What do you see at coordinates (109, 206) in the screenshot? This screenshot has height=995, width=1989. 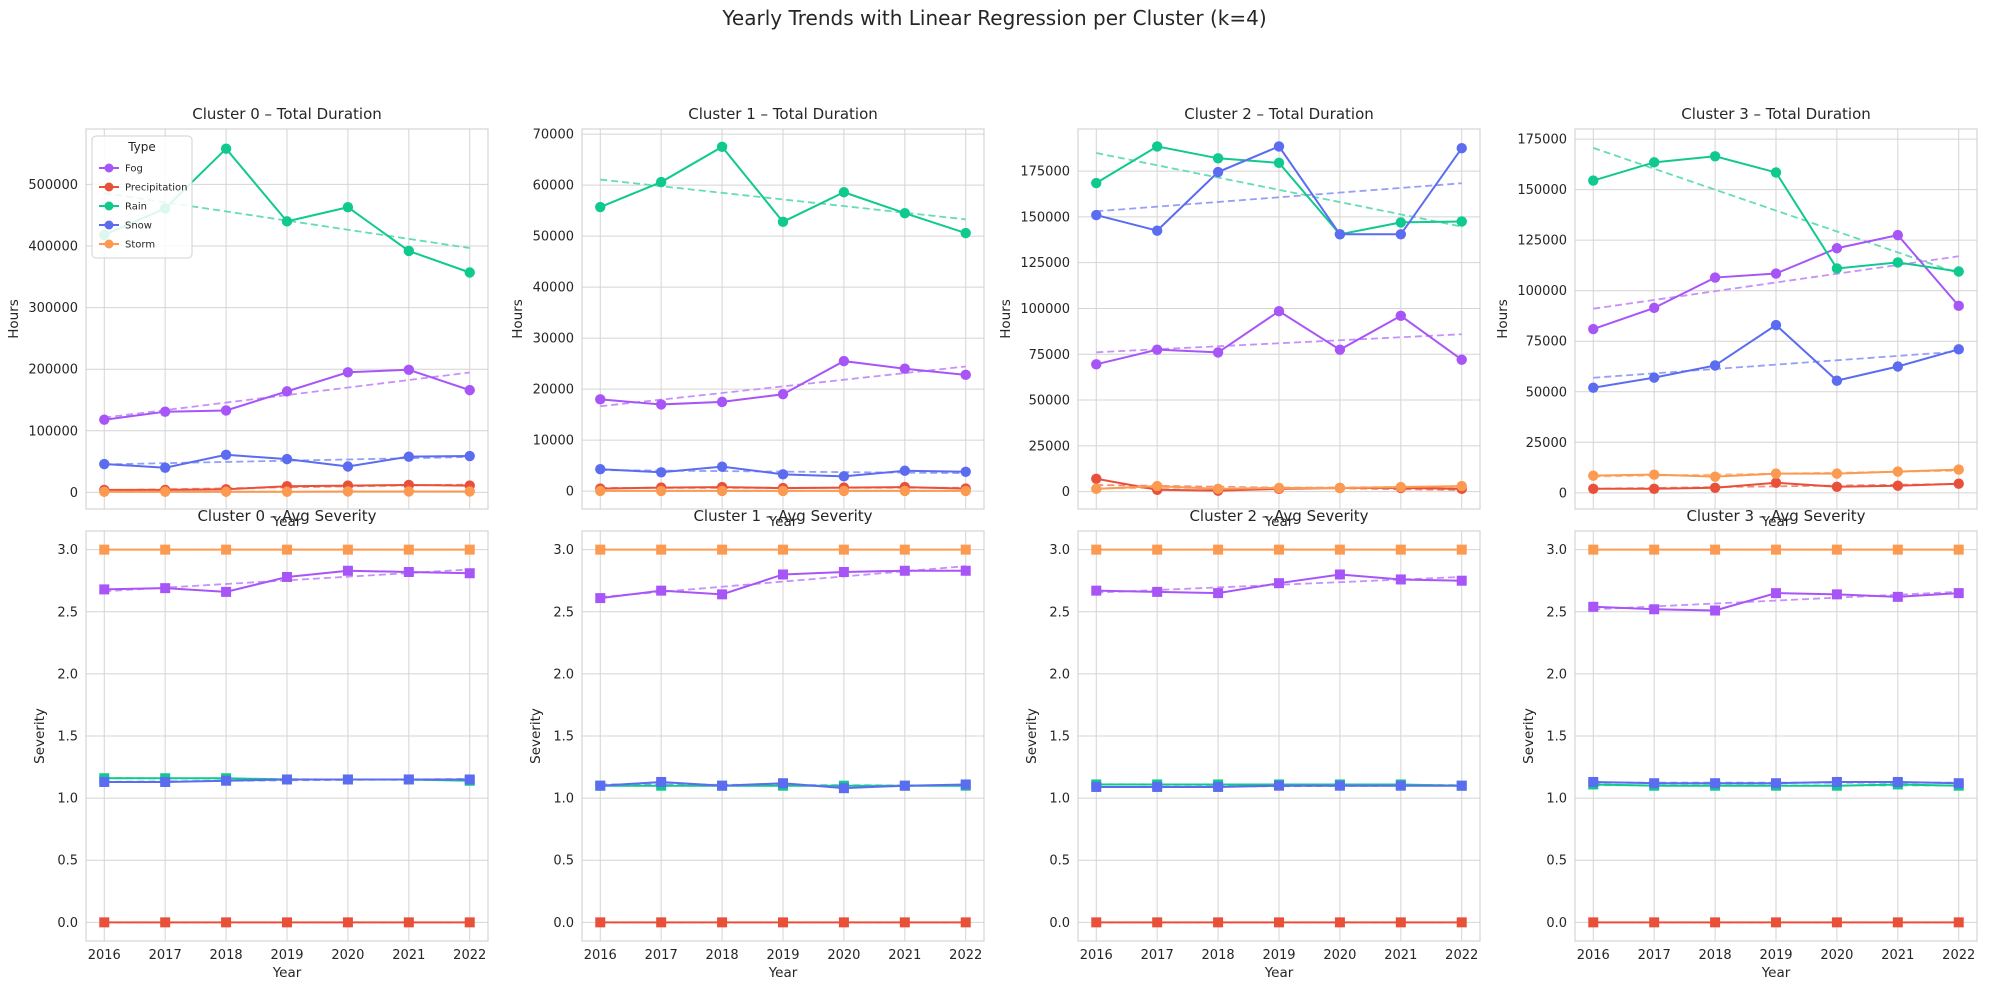 I see `legend-marker` at bounding box center [109, 206].